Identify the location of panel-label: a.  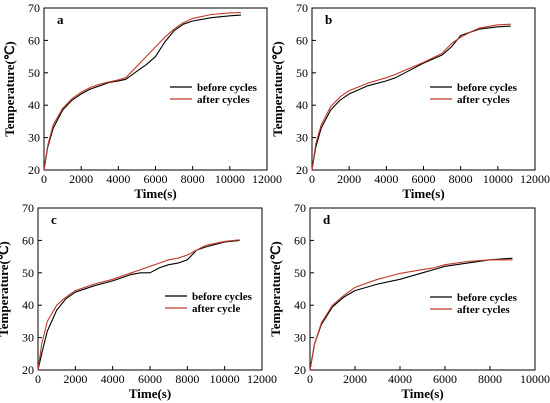
(60, 19).